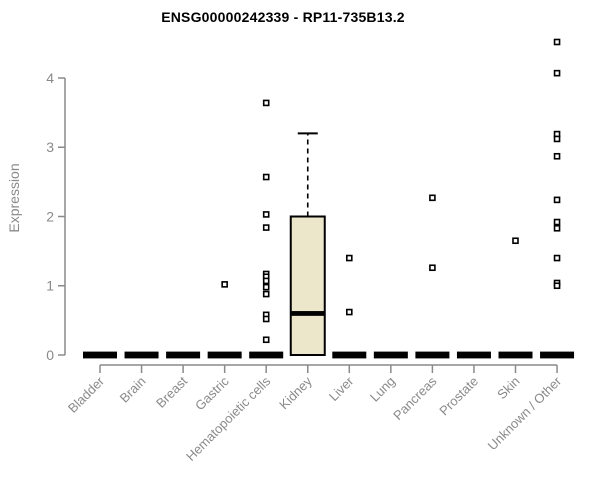 This screenshot has width=600, height=500. What do you see at coordinates (212, 393) in the screenshot?
I see `x-tick-label: Gastric` at bounding box center [212, 393].